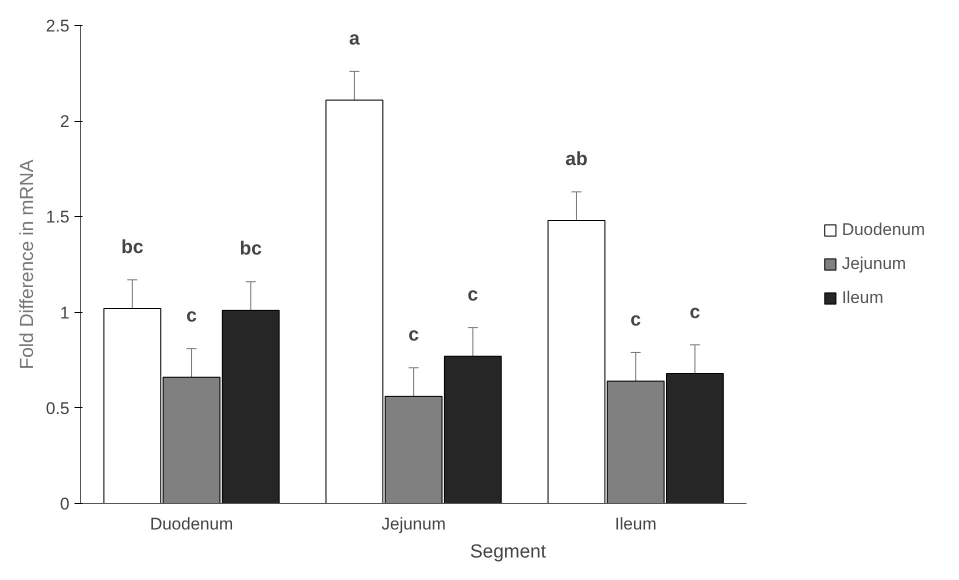  I want to click on legend-label: Jejunum, so click(874, 264).